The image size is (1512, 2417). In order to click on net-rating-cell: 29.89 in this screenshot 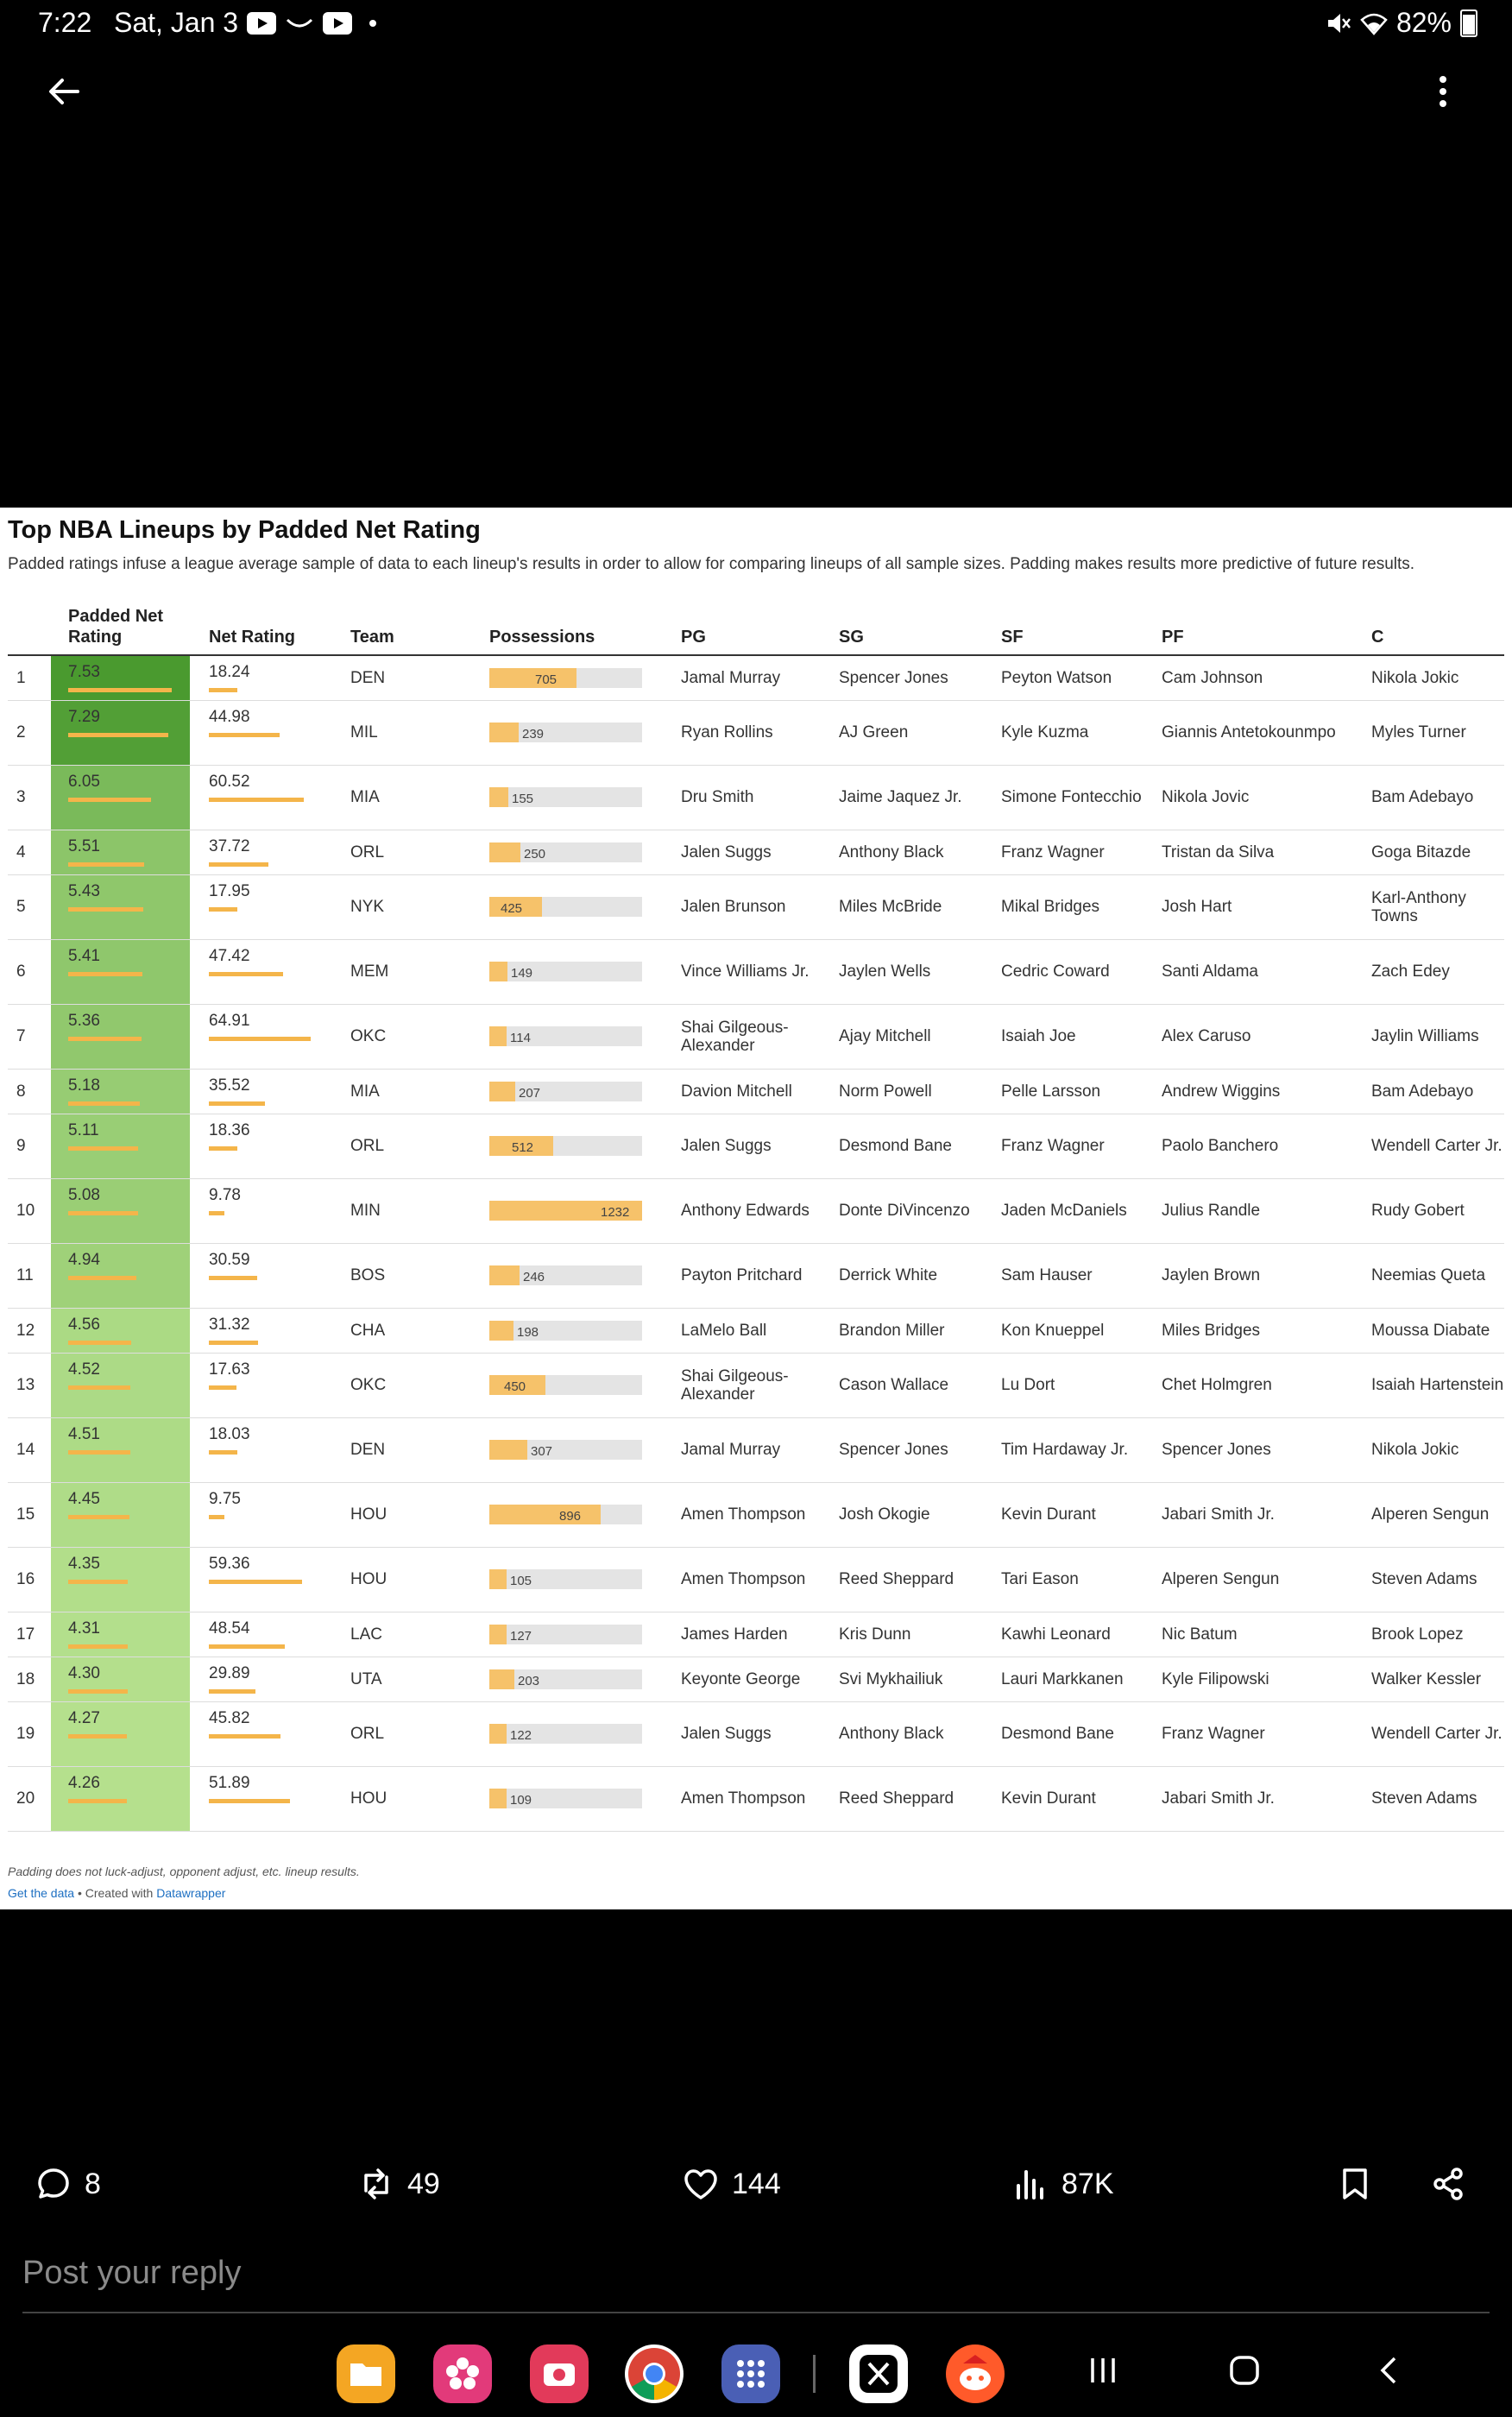, I will do `click(267, 1679)`.